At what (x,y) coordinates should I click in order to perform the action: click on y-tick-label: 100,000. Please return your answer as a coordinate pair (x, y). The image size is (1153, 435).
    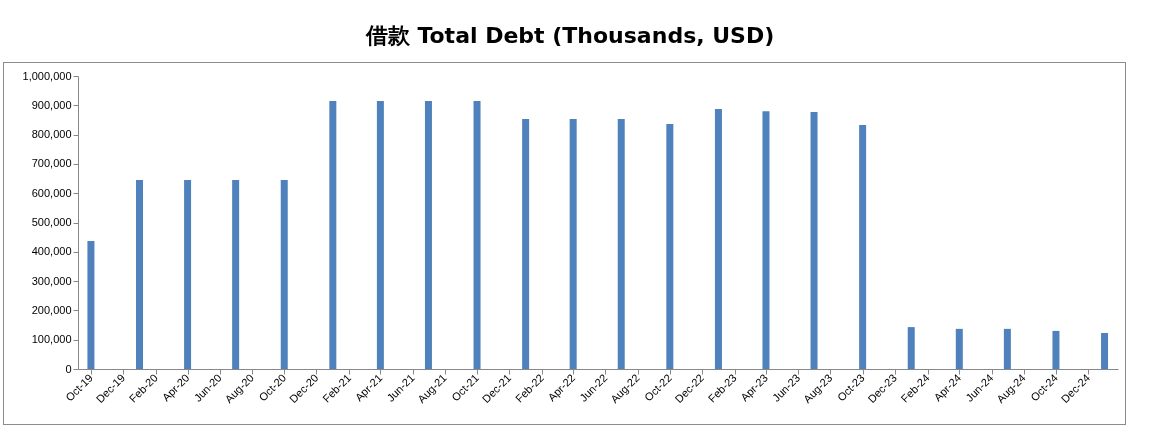
    Looking at the image, I should click on (51, 339).